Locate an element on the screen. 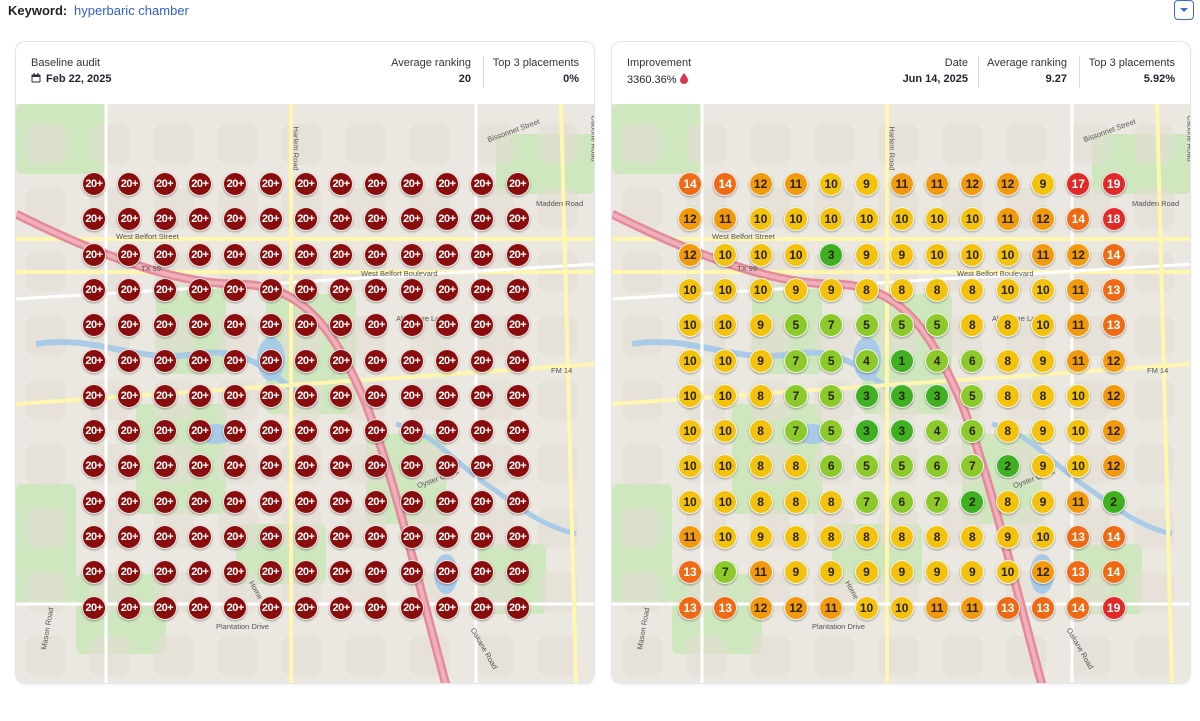  rank-pin: 19 is located at coordinates (1113, 607).